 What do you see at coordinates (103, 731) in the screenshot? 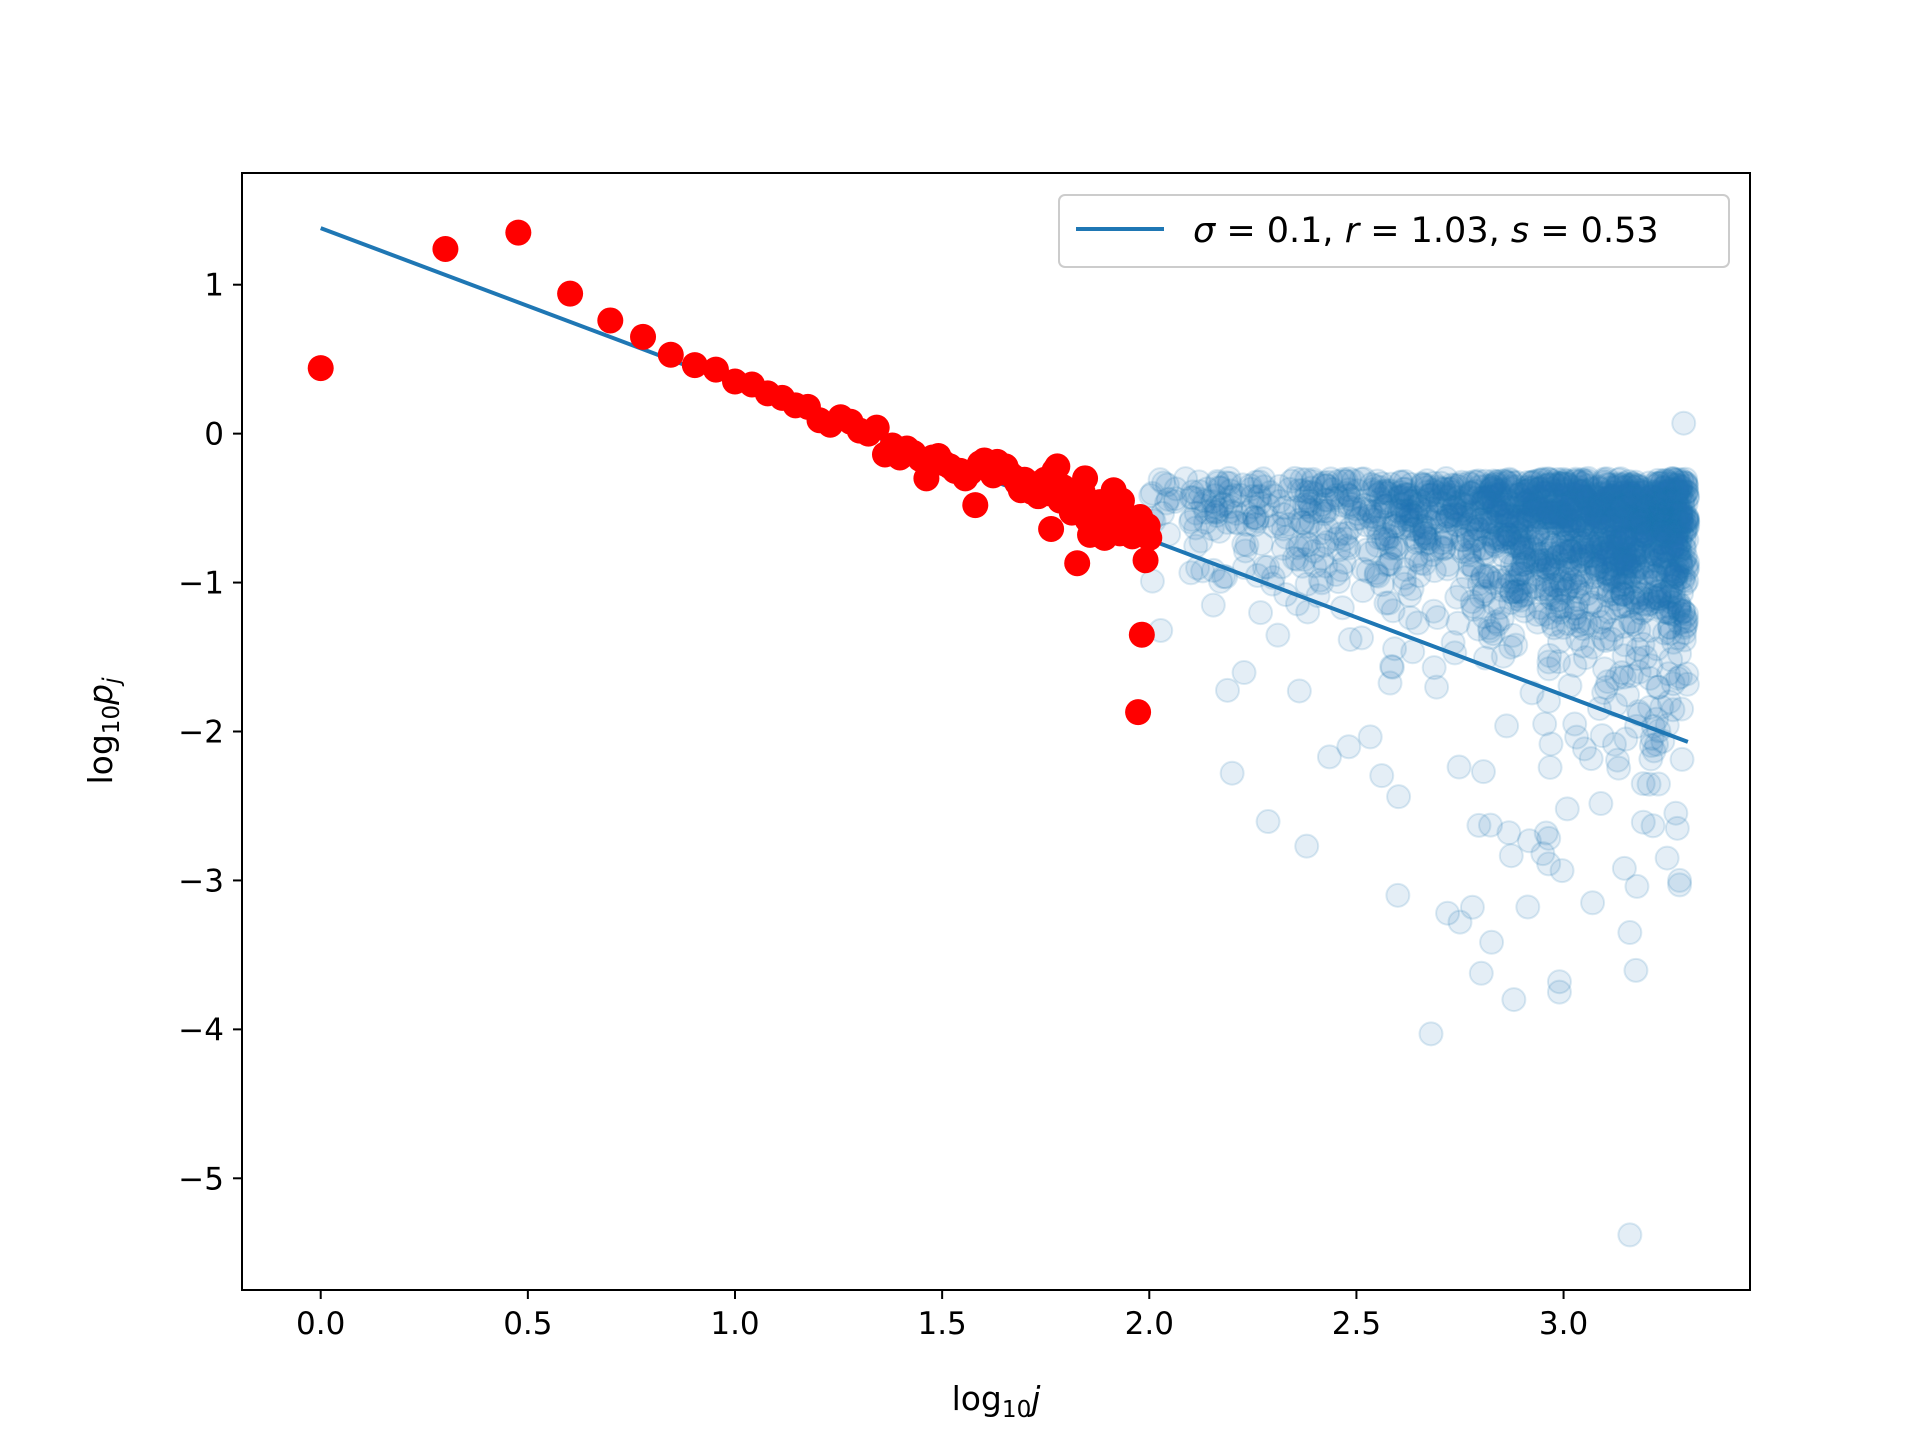
I see `y-axis-label: log10pj` at bounding box center [103, 731].